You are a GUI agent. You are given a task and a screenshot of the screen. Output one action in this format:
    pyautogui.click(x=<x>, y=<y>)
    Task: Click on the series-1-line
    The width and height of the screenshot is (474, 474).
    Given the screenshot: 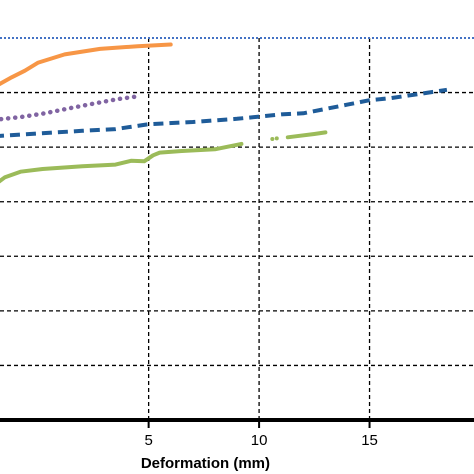 What is the action you would take?
    pyautogui.click(x=70, y=108)
    